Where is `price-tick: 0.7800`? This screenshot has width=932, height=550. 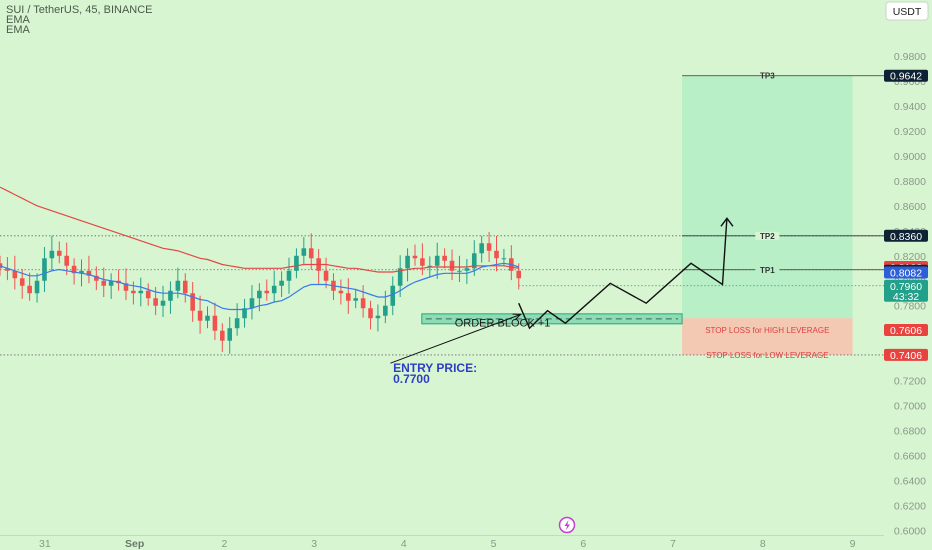 price-tick: 0.7800 is located at coordinates (910, 307).